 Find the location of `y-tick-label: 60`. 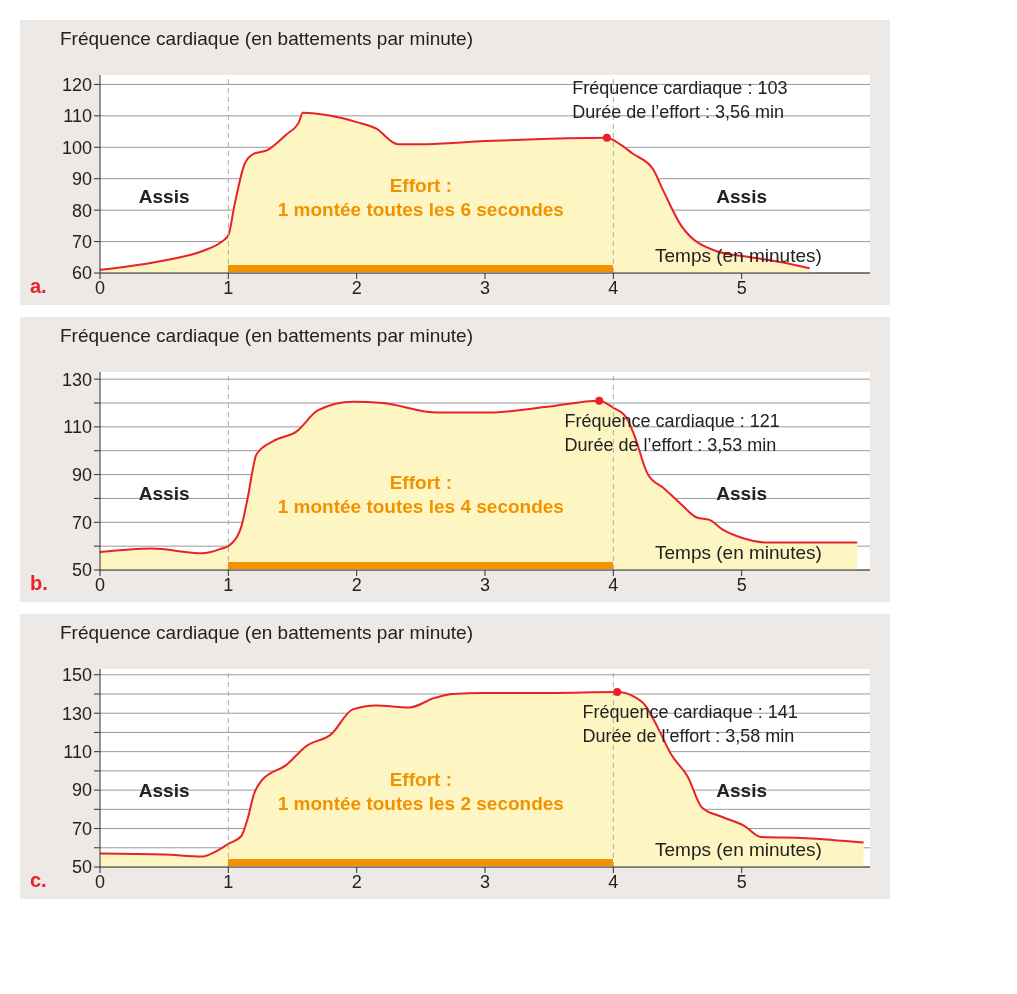

y-tick-label: 60 is located at coordinates (81, 273).